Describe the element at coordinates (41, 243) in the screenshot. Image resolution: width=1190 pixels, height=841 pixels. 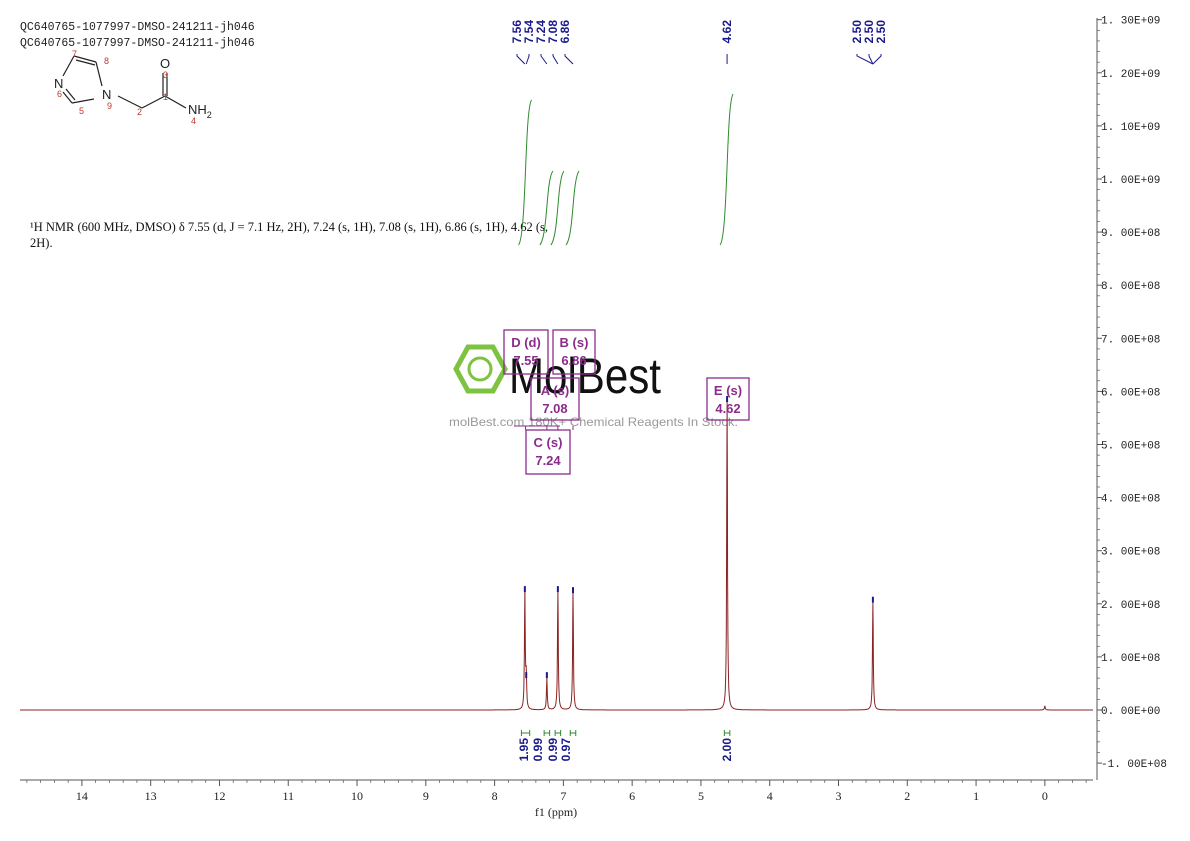
I see `nmr-description-line-2: 2H).` at that location.